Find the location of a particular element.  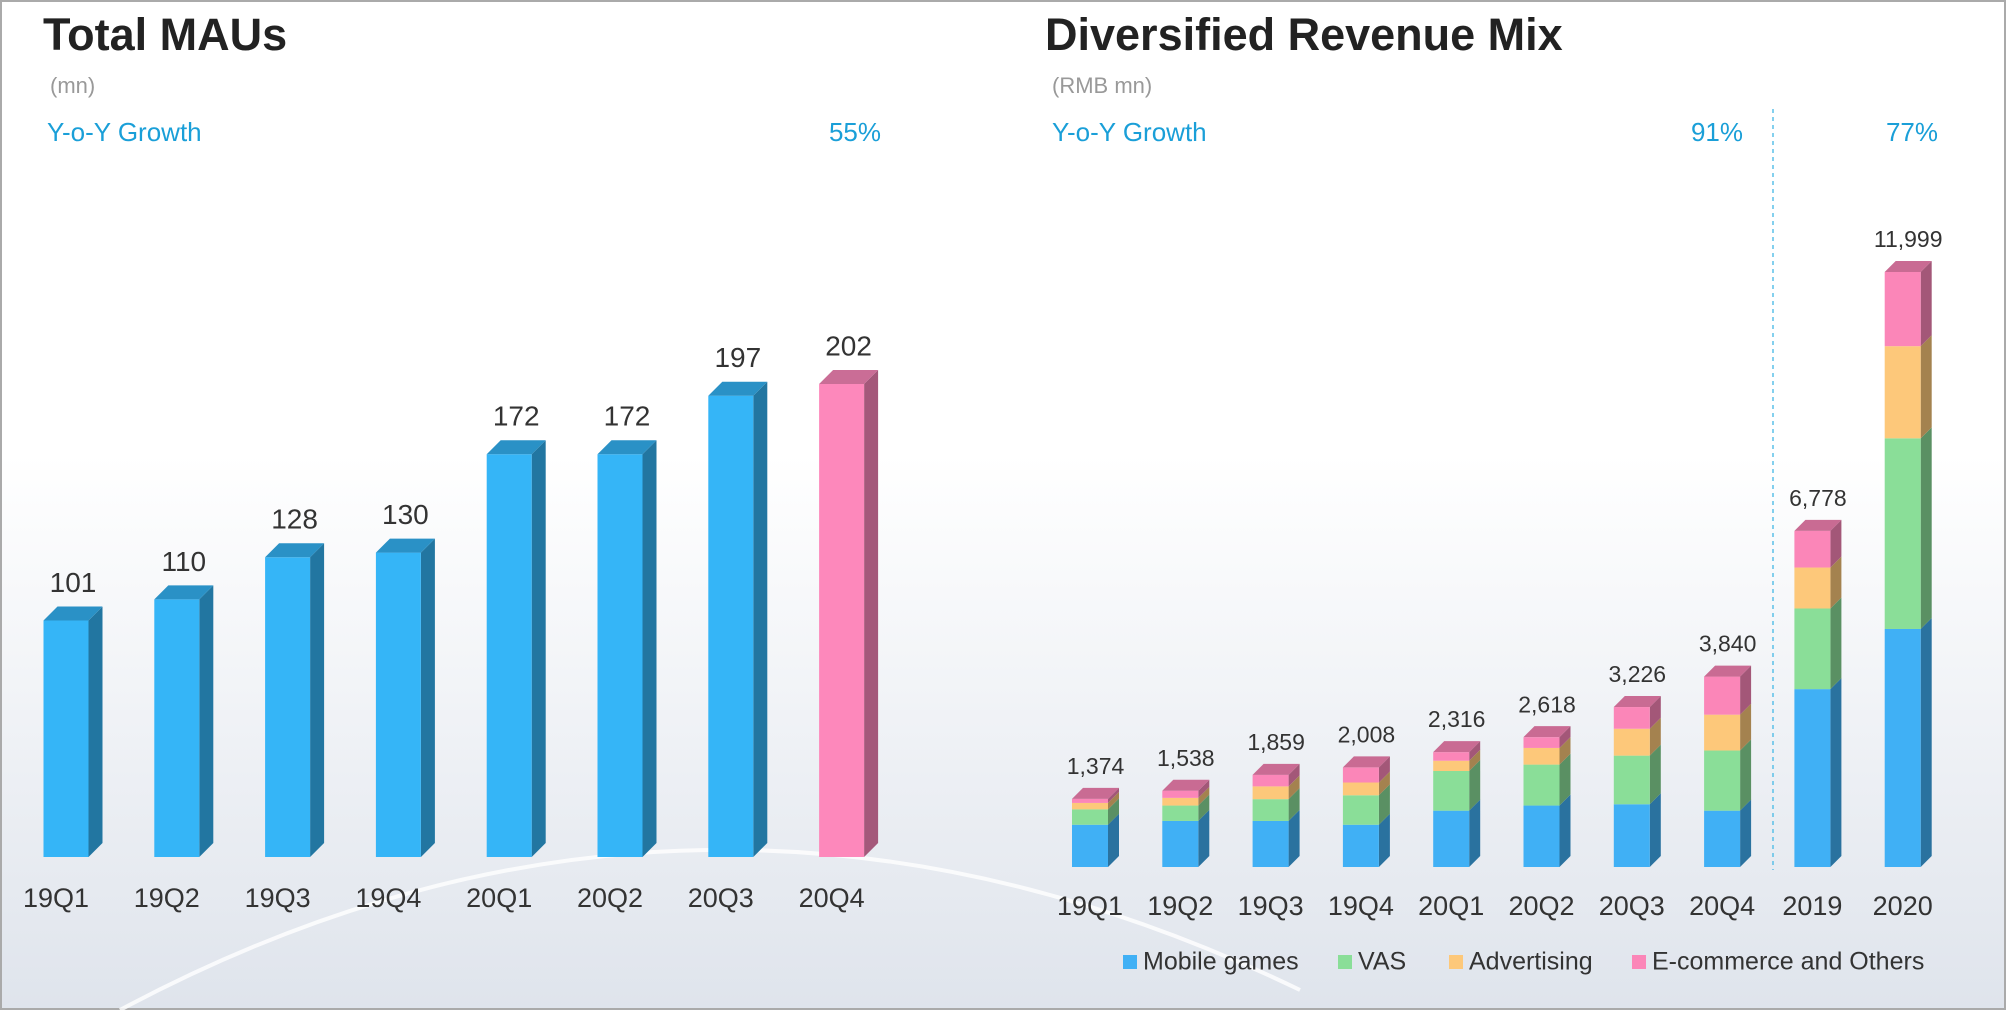

total-label: 1,859 is located at coordinates (1276, 742).